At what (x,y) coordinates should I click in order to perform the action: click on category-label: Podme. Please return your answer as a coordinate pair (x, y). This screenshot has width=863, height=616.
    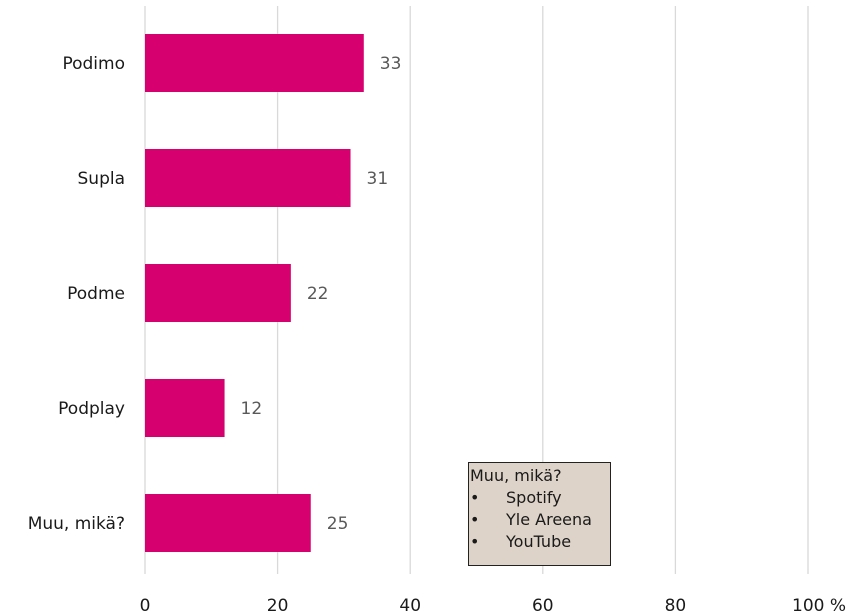
    Looking at the image, I should click on (96, 294).